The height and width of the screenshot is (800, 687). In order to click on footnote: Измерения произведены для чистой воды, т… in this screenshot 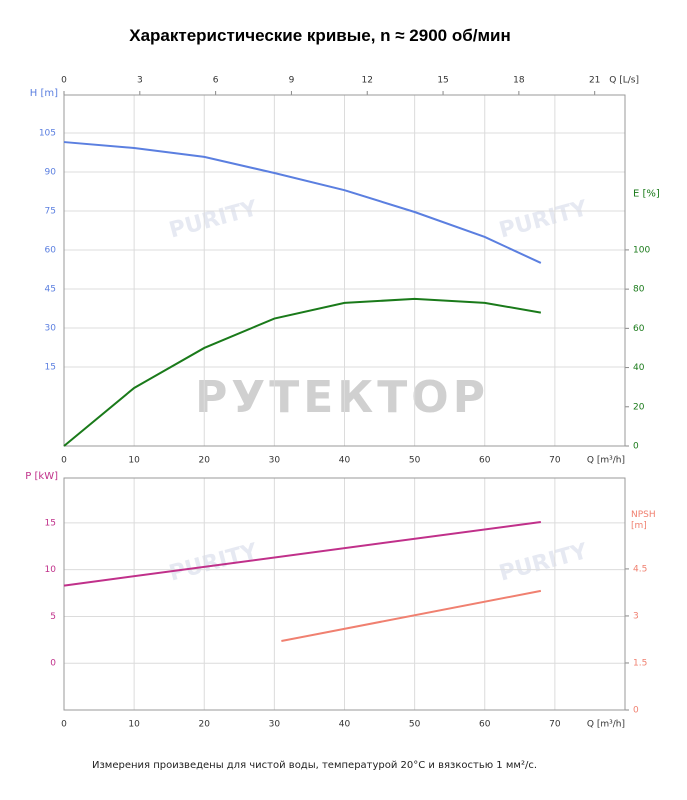, I will do `click(314, 765)`.